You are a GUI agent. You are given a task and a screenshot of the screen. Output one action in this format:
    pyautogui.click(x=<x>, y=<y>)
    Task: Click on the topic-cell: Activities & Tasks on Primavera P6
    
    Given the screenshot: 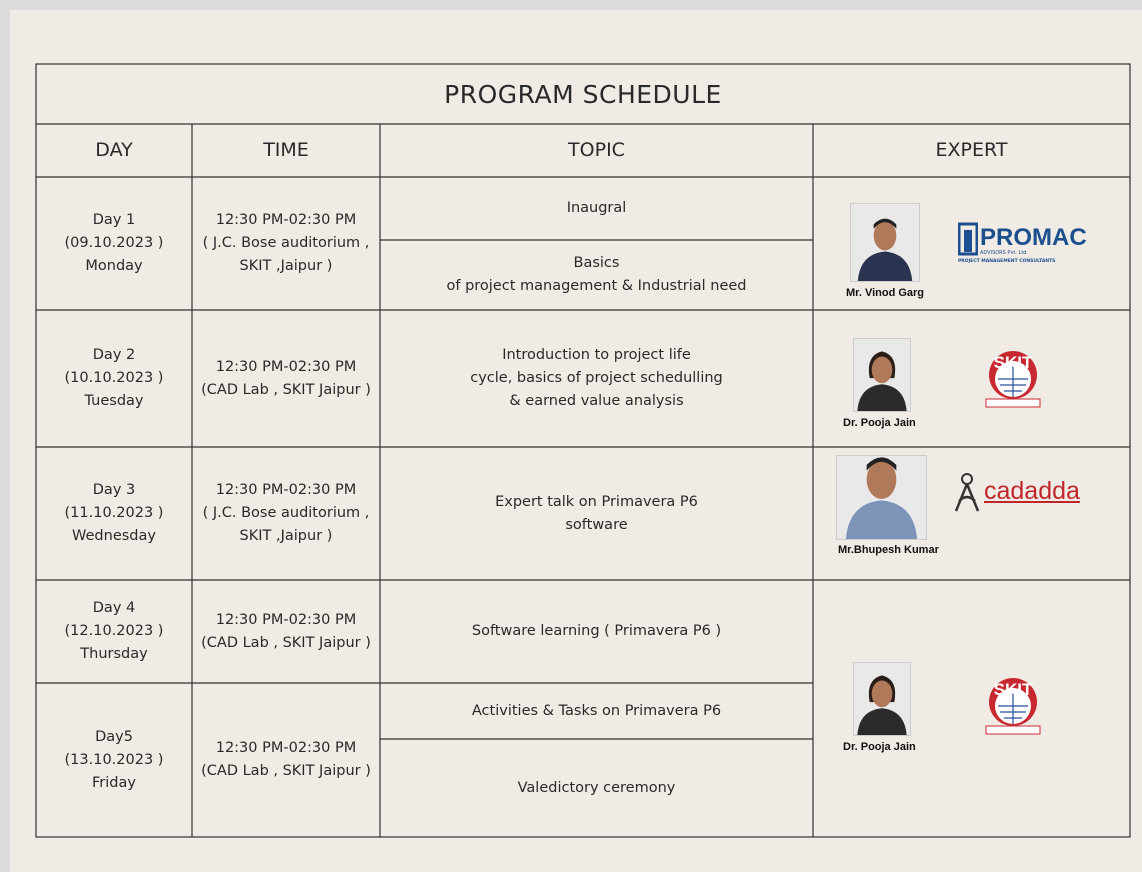 What is the action you would take?
    pyautogui.click(x=596, y=711)
    